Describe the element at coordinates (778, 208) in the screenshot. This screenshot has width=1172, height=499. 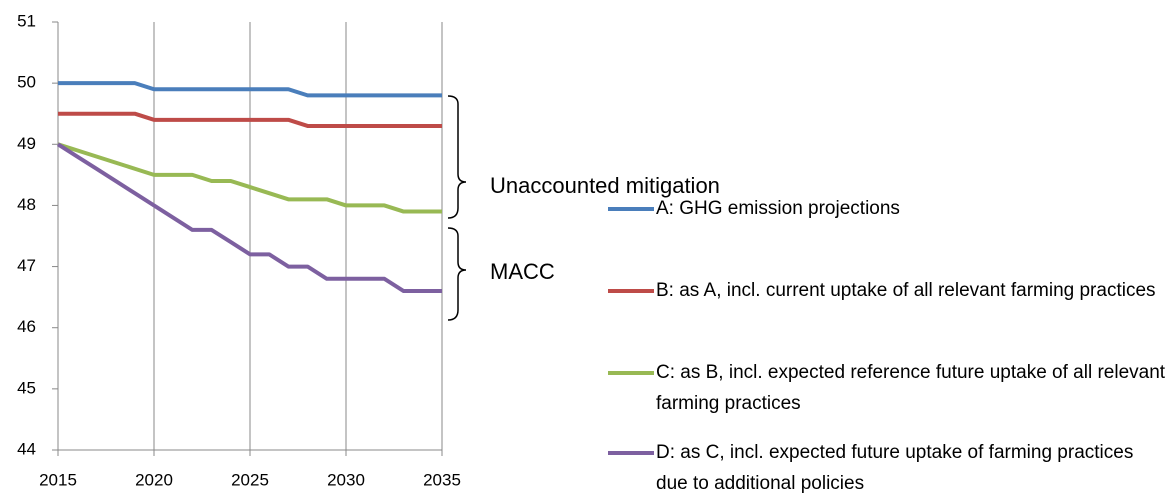
I see `legend-label: A: GHG emission projections` at that location.